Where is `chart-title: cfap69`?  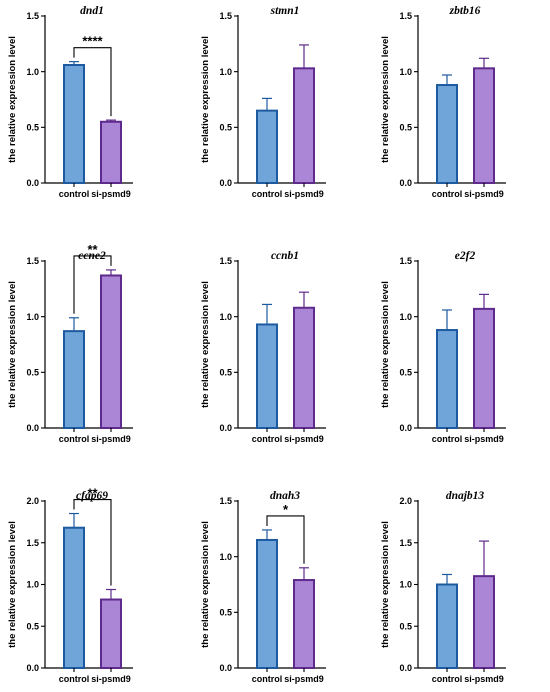 chart-title: cfap69 is located at coordinates (92, 496).